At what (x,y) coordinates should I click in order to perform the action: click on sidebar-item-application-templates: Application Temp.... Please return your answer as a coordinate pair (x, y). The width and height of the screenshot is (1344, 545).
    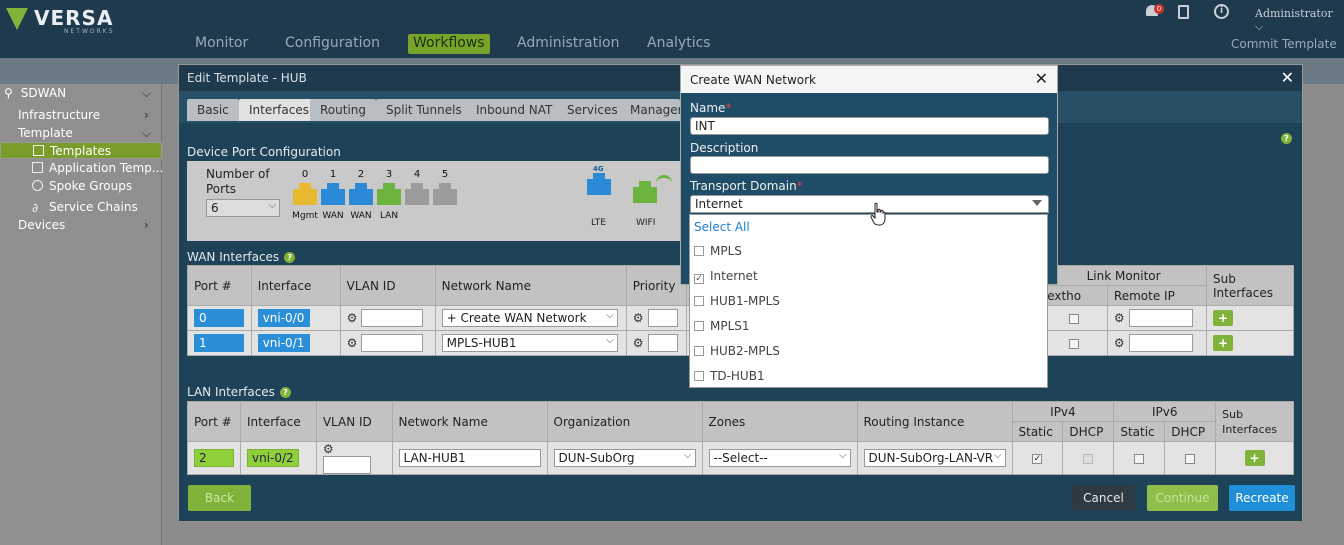
    Looking at the image, I should click on (97, 168).